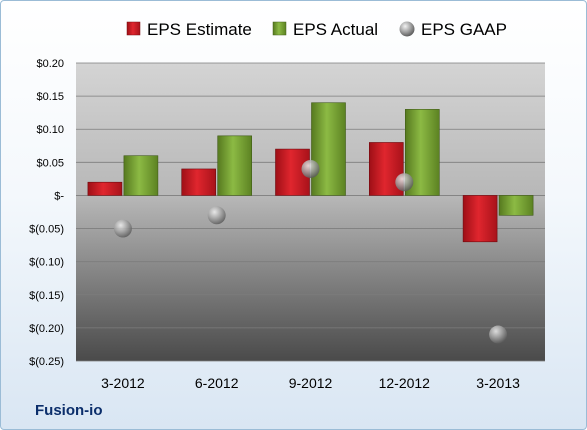 The height and width of the screenshot is (430, 587). Describe the element at coordinates (123, 383) in the screenshot. I see `x-tick-label: 3-2012` at that location.